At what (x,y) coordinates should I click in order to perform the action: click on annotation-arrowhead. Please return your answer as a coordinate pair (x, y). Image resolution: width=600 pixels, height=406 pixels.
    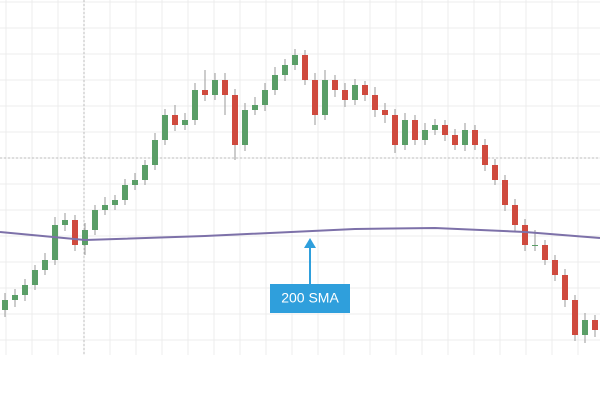
    Looking at the image, I should click on (310, 243).